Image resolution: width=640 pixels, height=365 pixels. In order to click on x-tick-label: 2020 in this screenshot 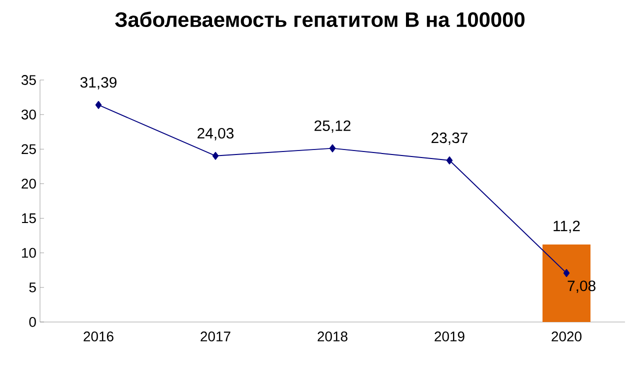, I will do `click(567, 337)`.